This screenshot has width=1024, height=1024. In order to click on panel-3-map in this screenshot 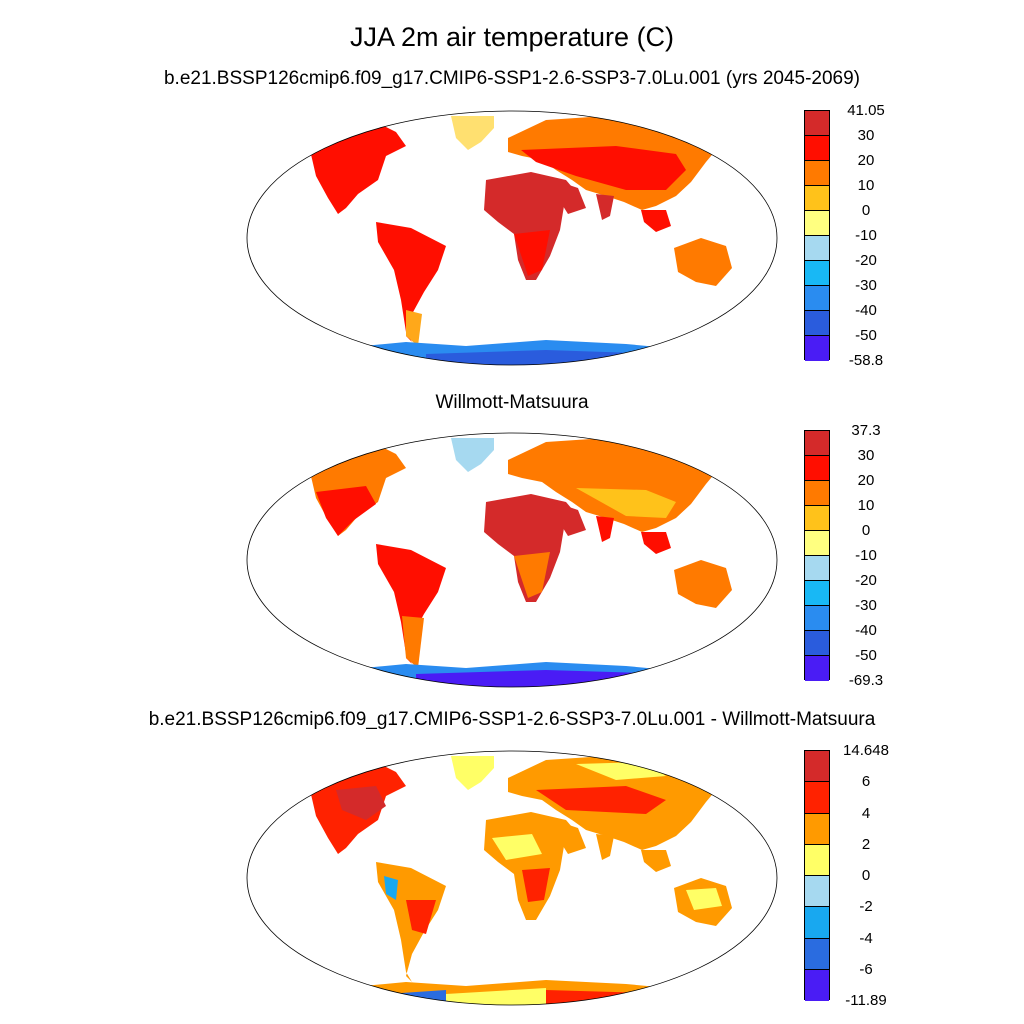, I will do `click(512, 878)`.